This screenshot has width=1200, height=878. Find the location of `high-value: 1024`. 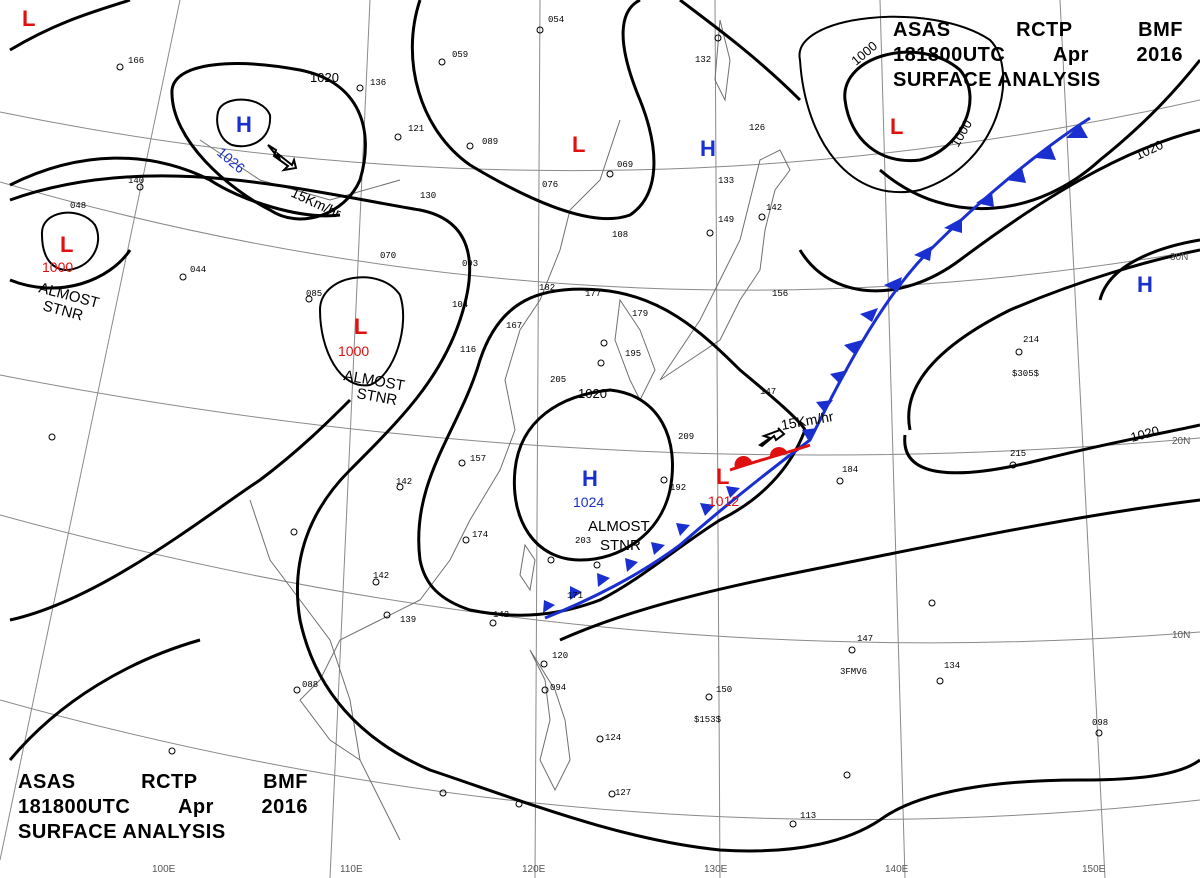

high-value: 1024 is located at coordinates (588, 502).